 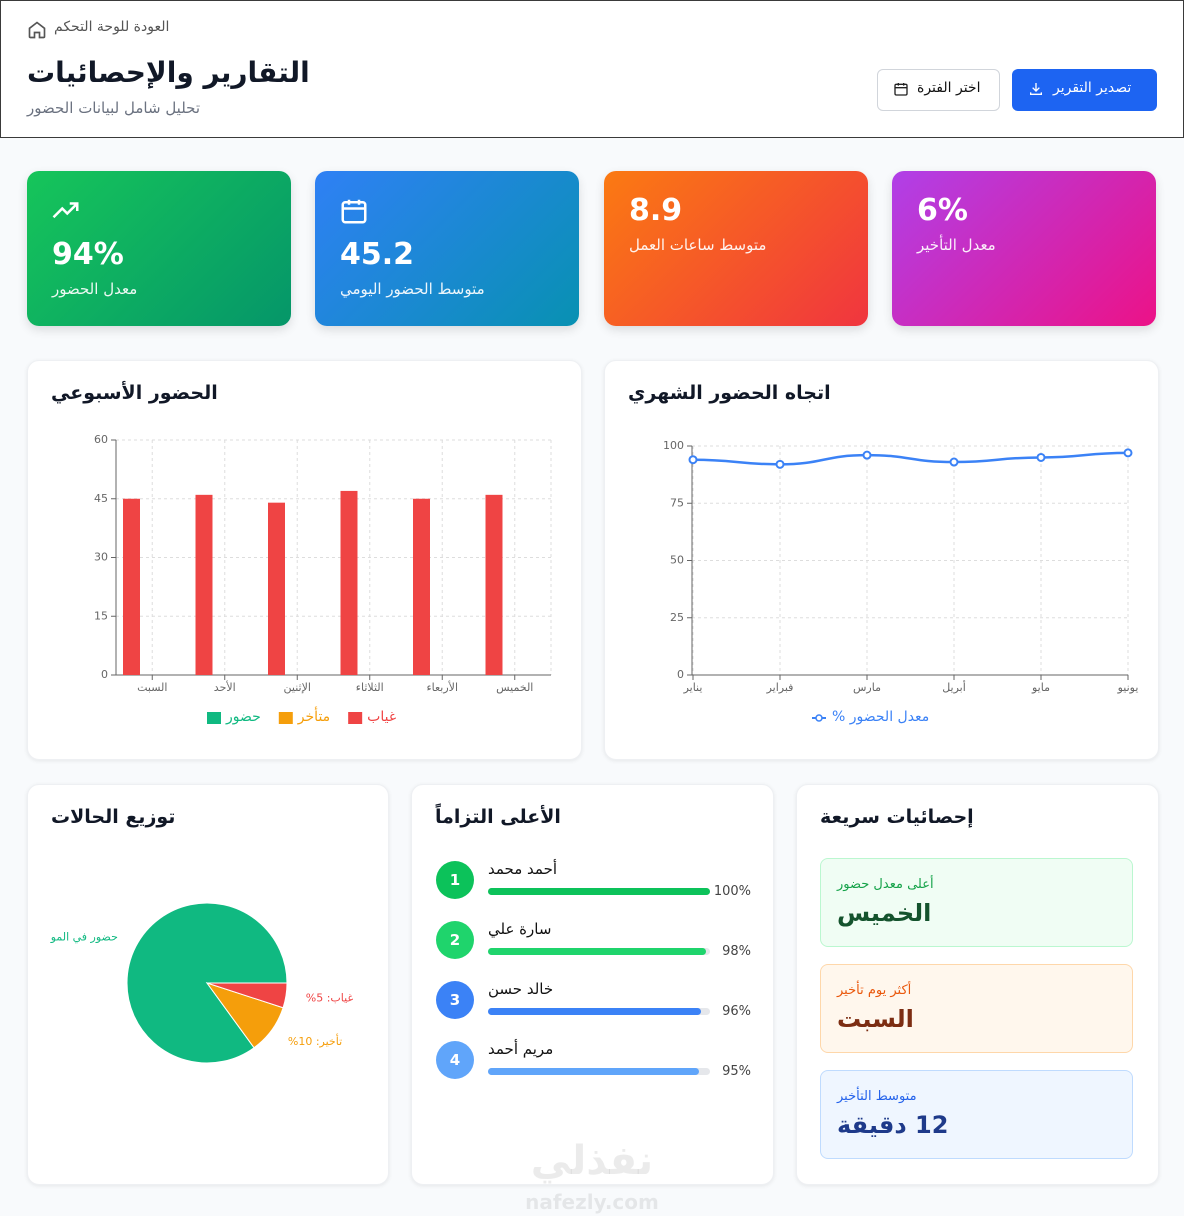 What do you see at coordinates (88, 254) in the screenshot?
I see `stat-value: 94%` at bounding box center [88, 254].